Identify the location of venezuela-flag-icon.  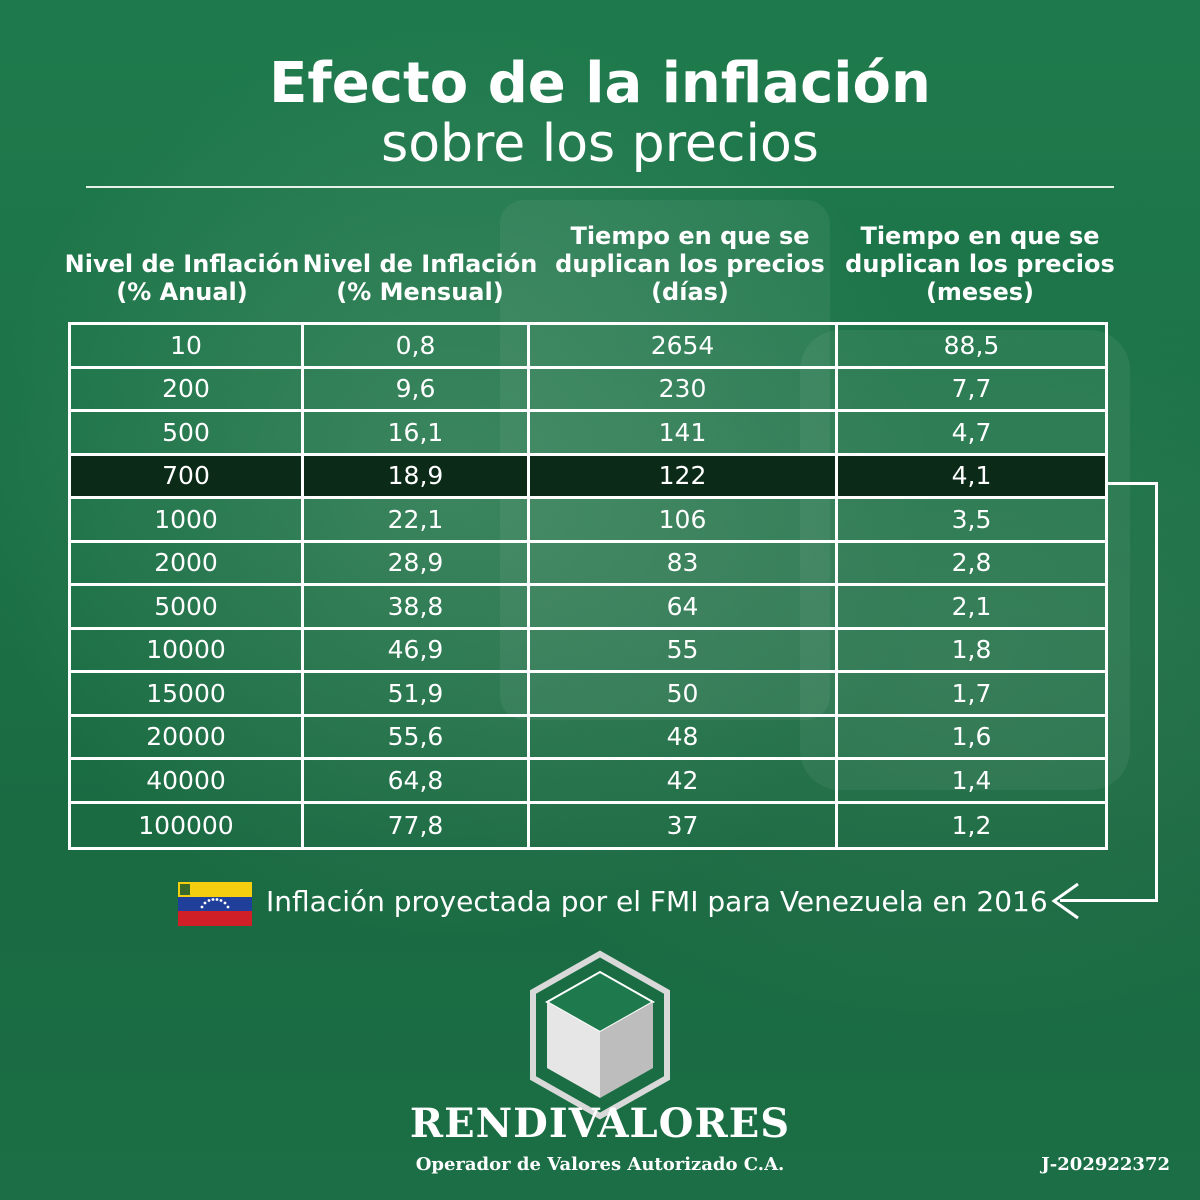
(215, 904).